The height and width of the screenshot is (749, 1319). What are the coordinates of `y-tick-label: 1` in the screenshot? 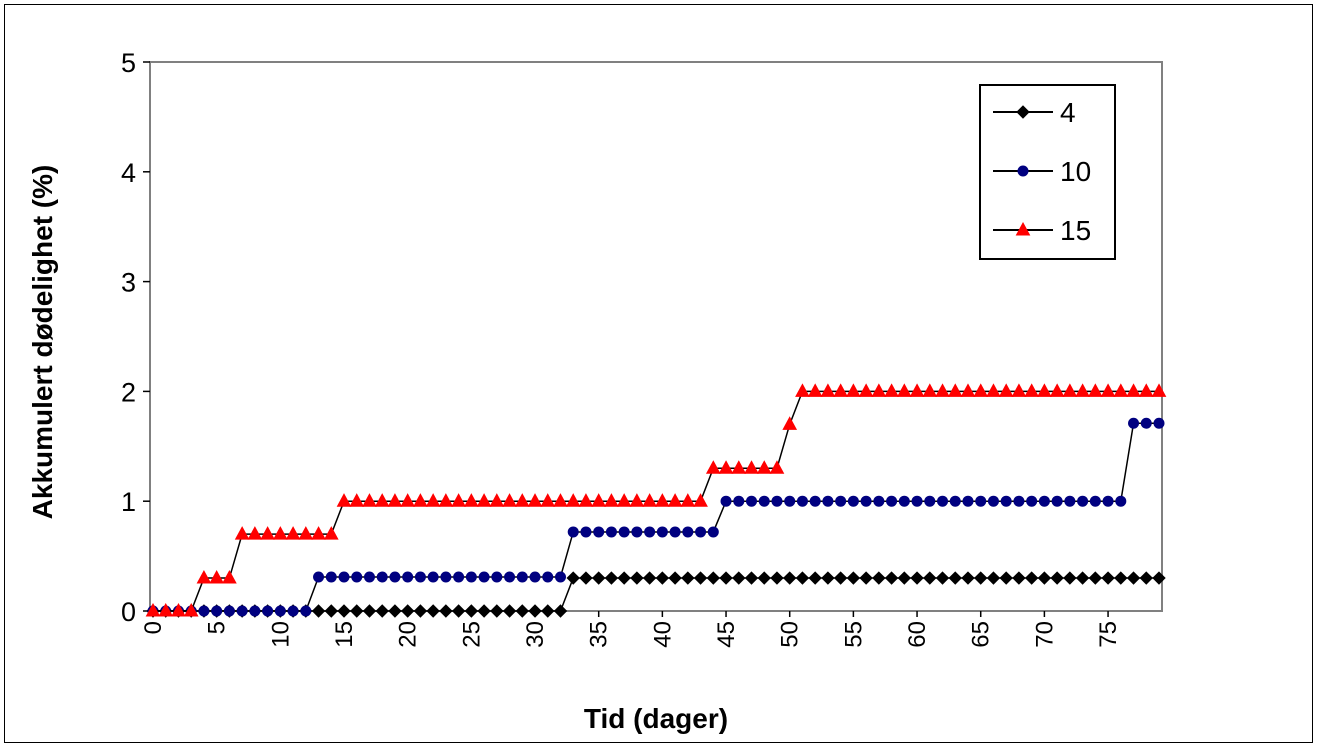 It's located at (128, 502).